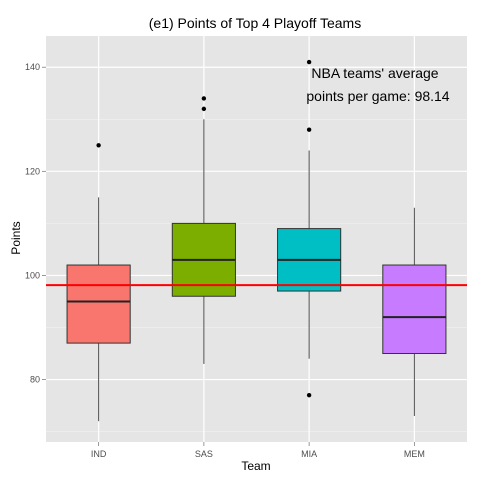 The image size is (480, 480). What do you see at coordinates (35, 380) in the screenshot?
I see `y-tick-label: 80` at bounding box center [35, 380].